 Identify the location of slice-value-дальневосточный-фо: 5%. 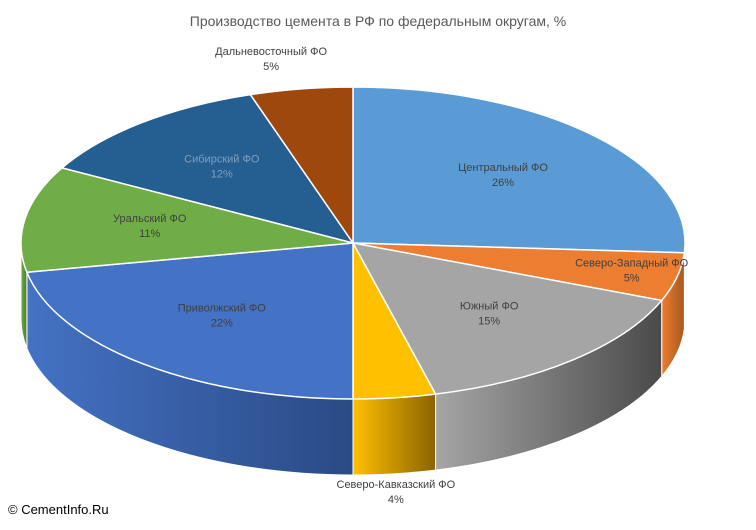
(271, 67).